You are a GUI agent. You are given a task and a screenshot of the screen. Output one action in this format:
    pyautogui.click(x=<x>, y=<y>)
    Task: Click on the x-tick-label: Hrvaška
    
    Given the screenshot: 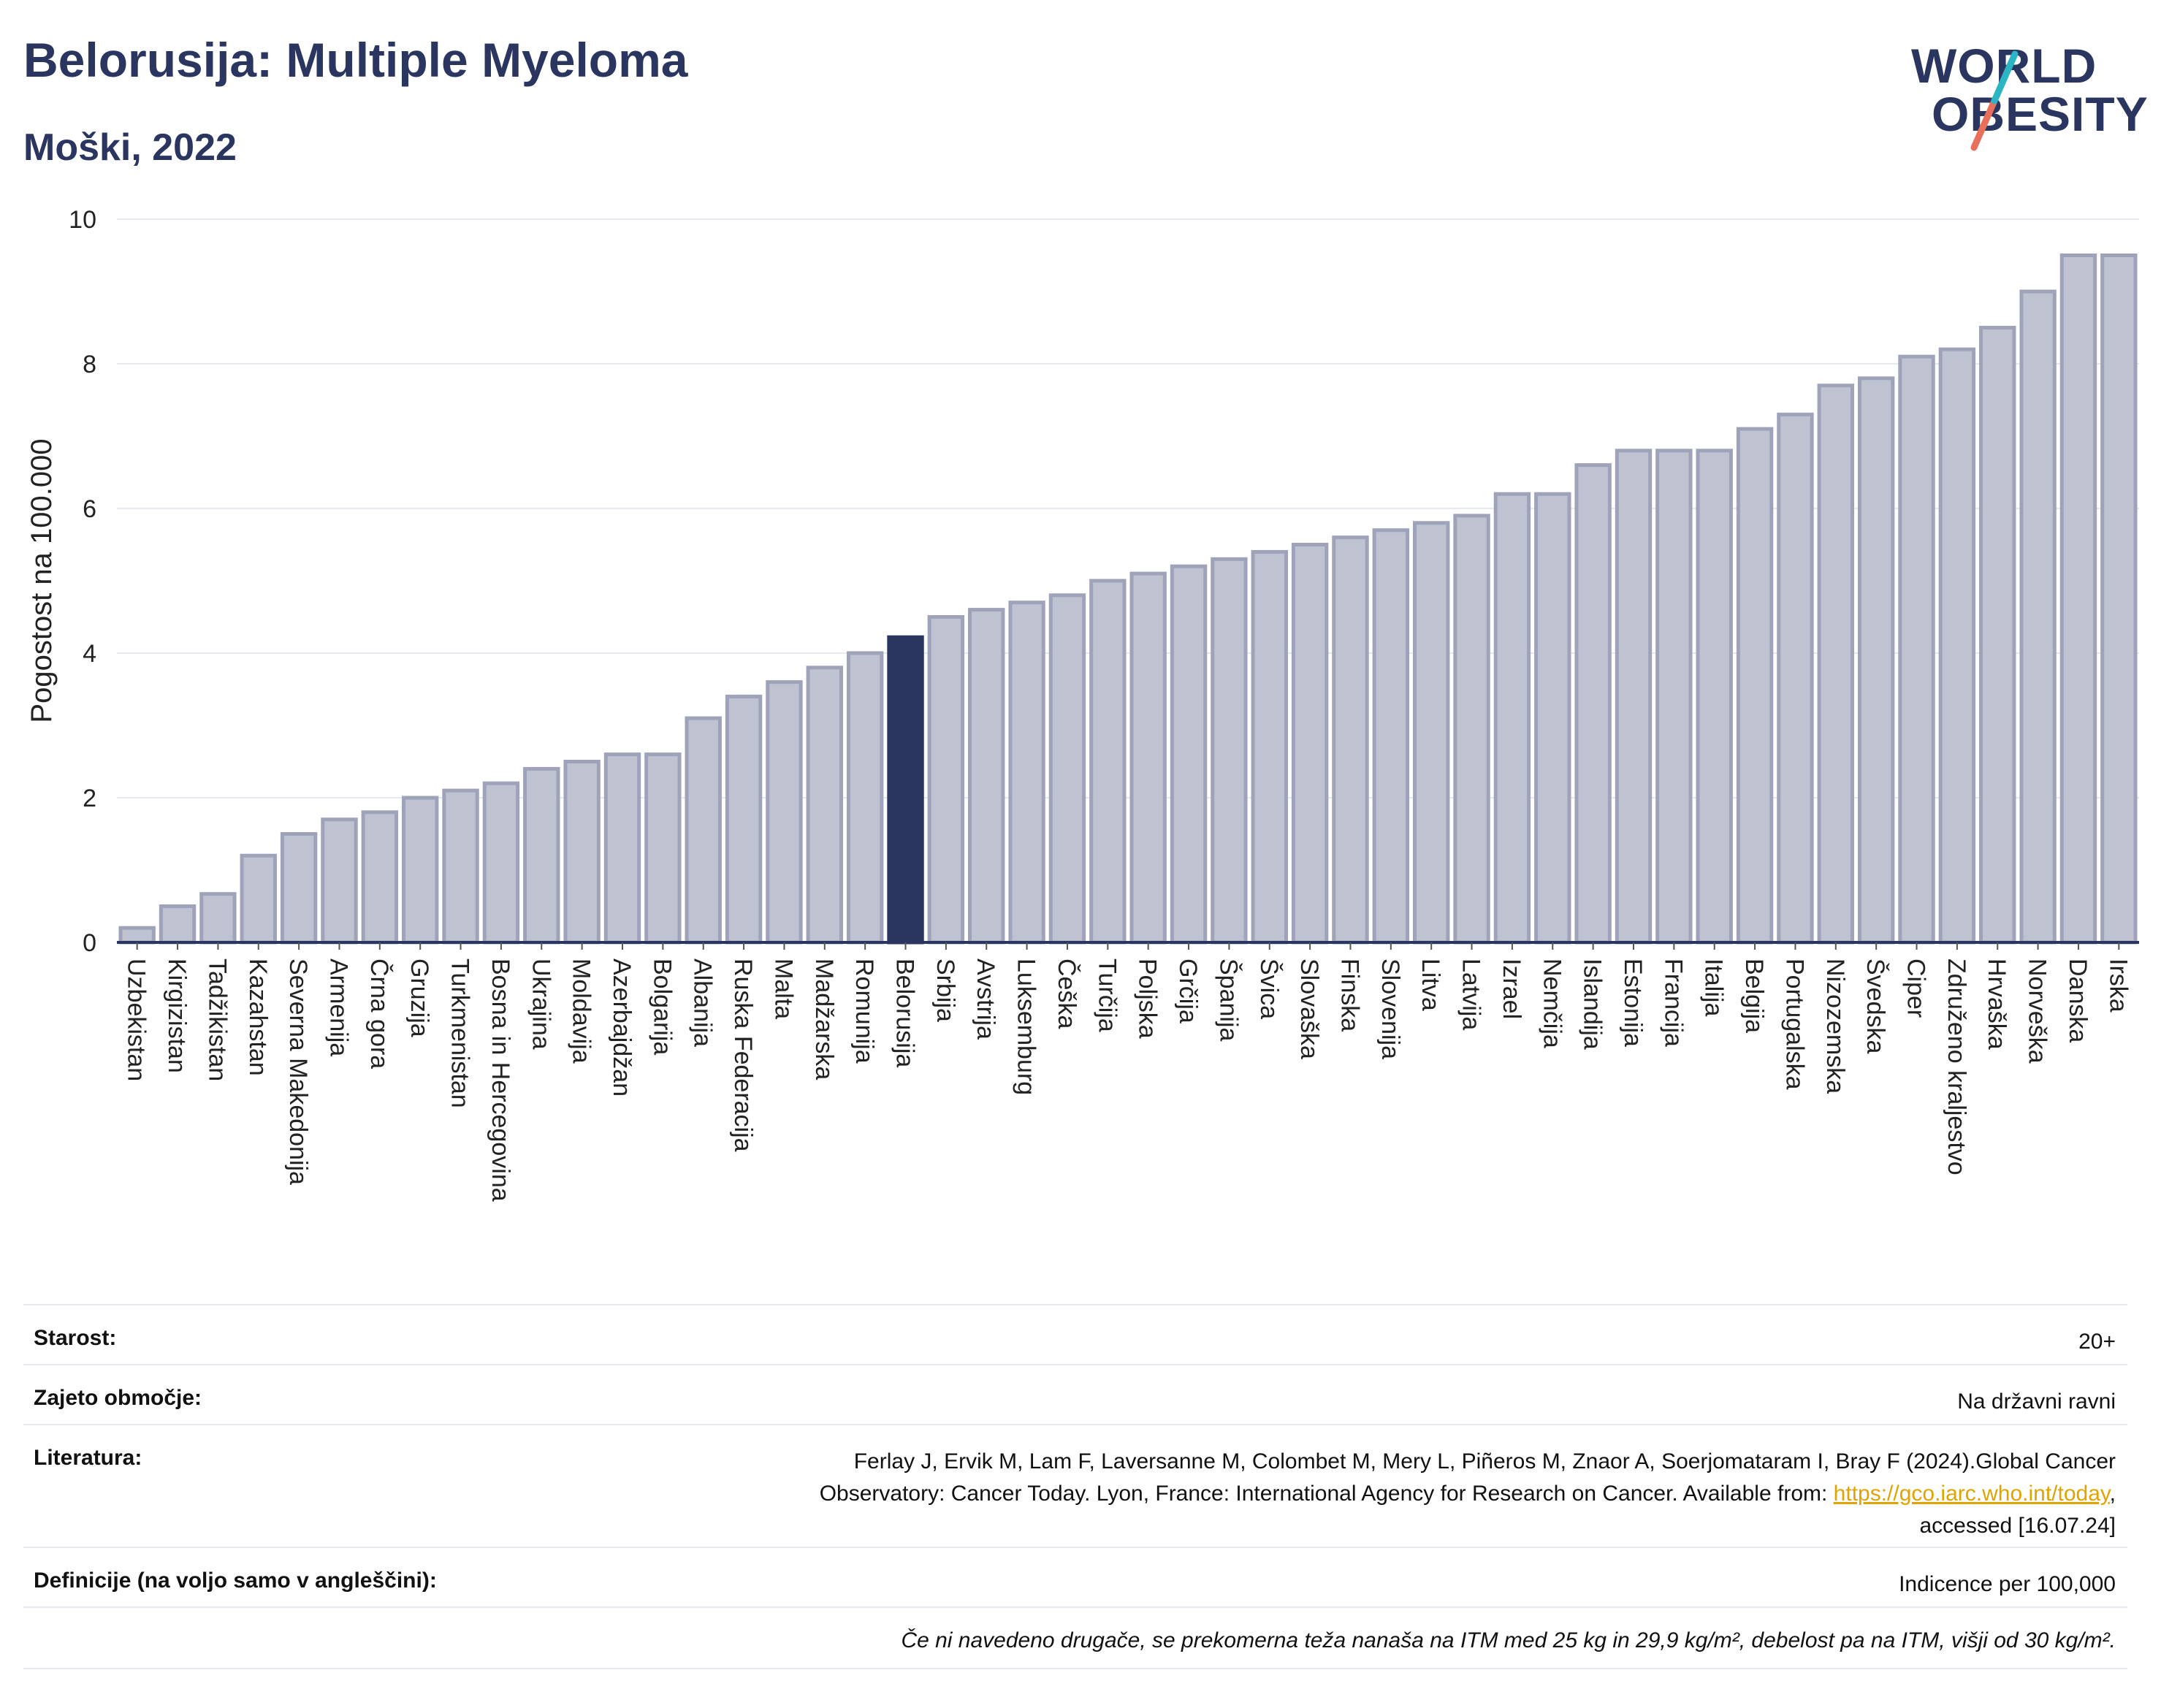 What is the action you would take?
    pyautogui.click(x=1997, y=1004)
    